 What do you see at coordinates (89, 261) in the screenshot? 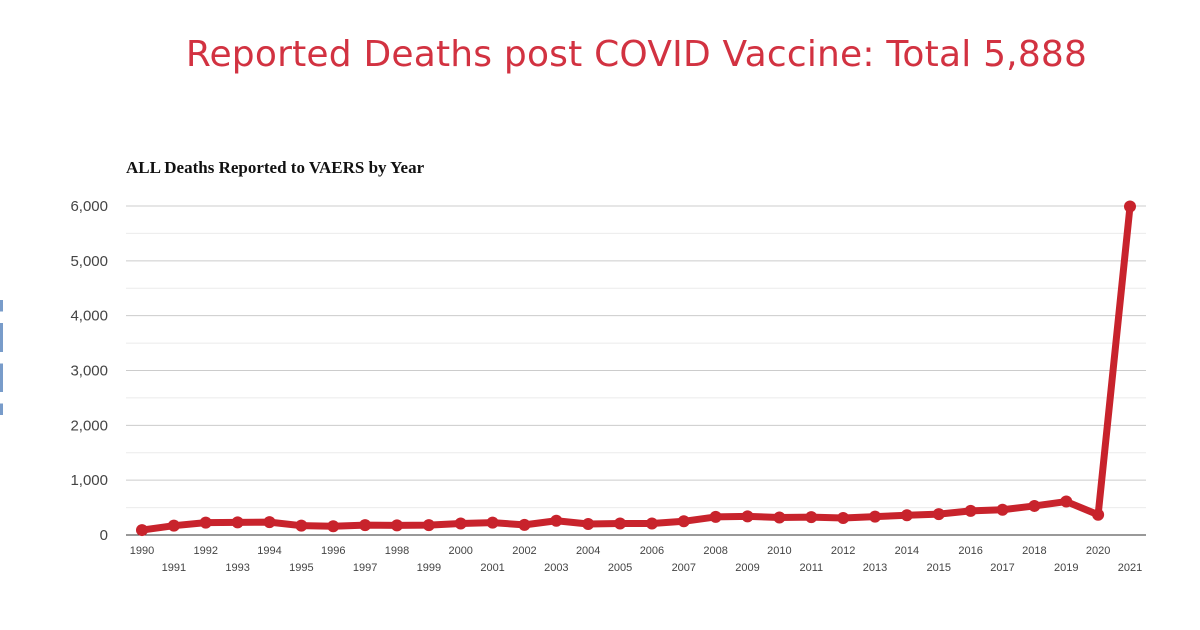
I see `y-tick-label: 5,000` at bounding box center [89, 261].